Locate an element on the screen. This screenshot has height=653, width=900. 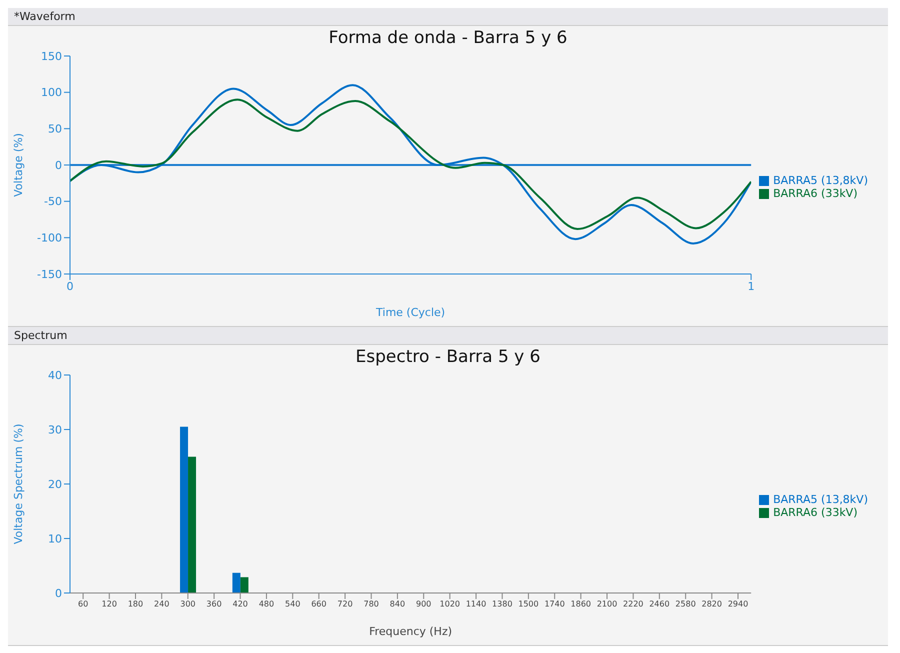
x-tick-label: 2940 is located at coordinates (738, 604).